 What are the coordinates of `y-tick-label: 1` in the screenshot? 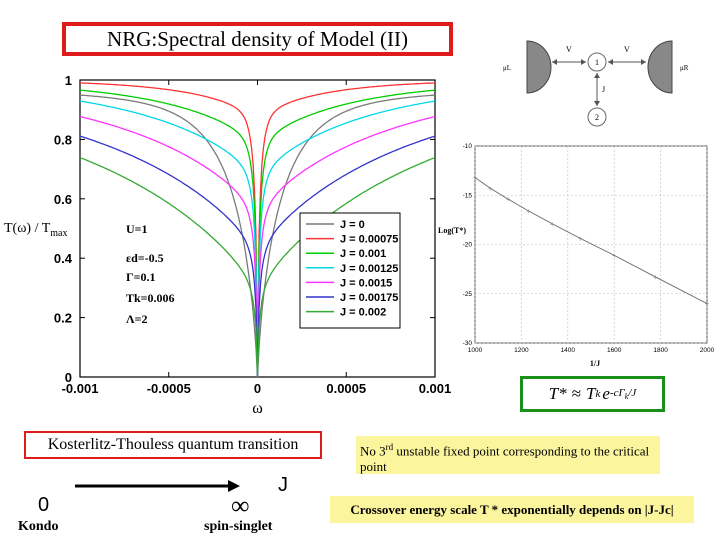 It's located at (68, 80).